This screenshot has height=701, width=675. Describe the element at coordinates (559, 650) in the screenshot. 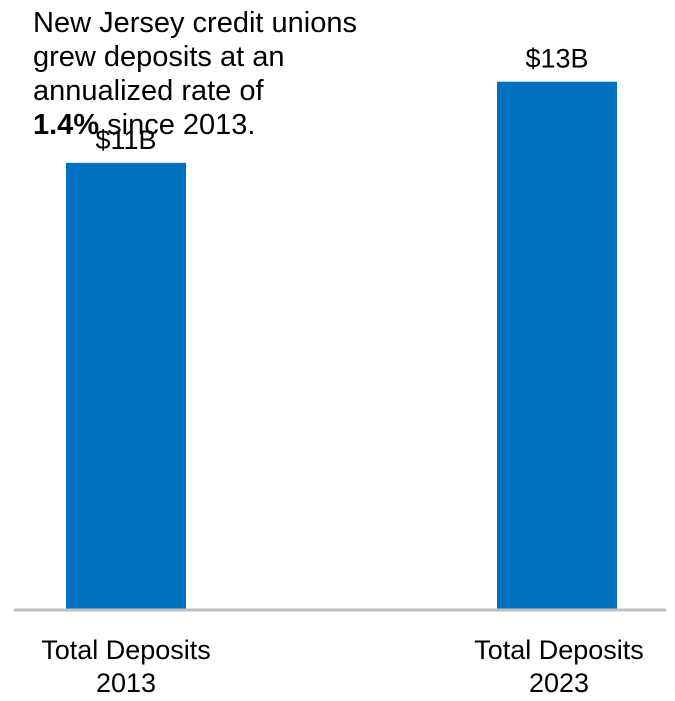

I see `x-tick-label-2023-line-1: Total Deposits` at that location.